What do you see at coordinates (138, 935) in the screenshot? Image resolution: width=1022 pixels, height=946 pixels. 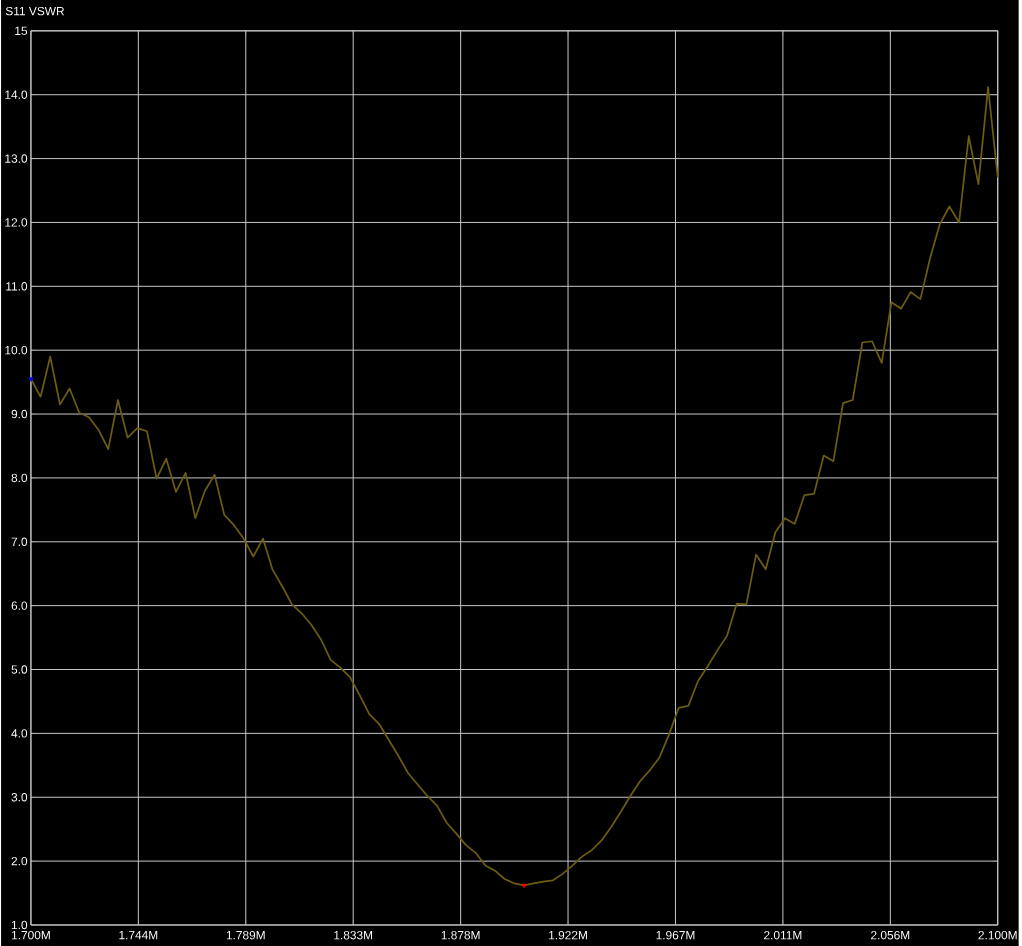 I see `x-tick-label: 1.744M` at bounding box center [138, 935].